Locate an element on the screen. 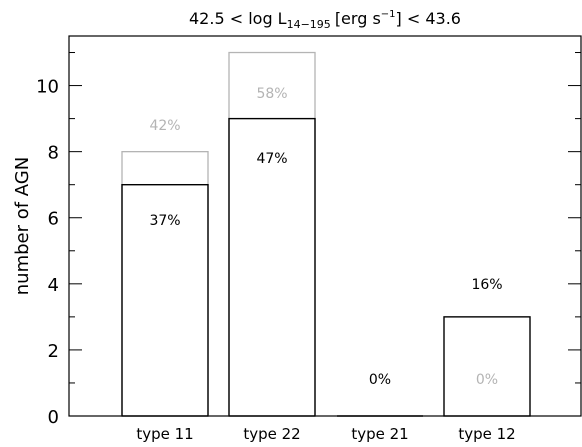 Image resolution: width=582 pixels, height=447 pixels. bar-label-foreground: 37% is located at coordinates (164, 221).